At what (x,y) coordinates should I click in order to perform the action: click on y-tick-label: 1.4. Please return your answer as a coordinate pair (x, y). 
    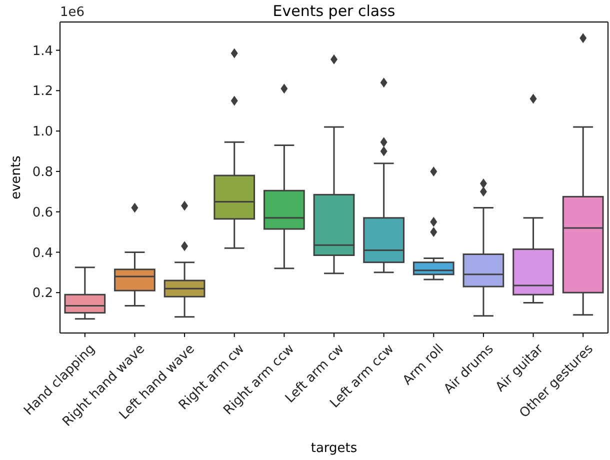
    Looking at the image, I should click on (42, 51).